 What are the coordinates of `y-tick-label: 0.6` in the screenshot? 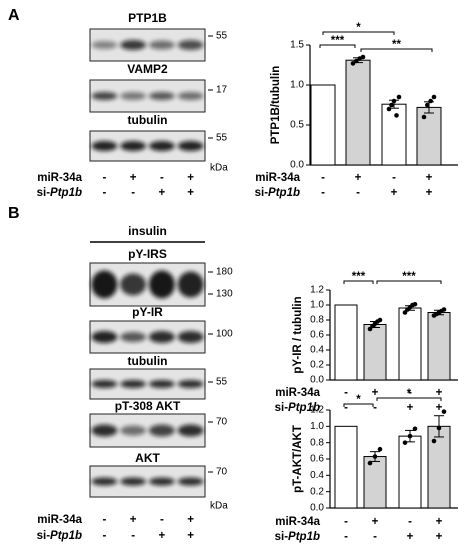 It's located at (317, 335).